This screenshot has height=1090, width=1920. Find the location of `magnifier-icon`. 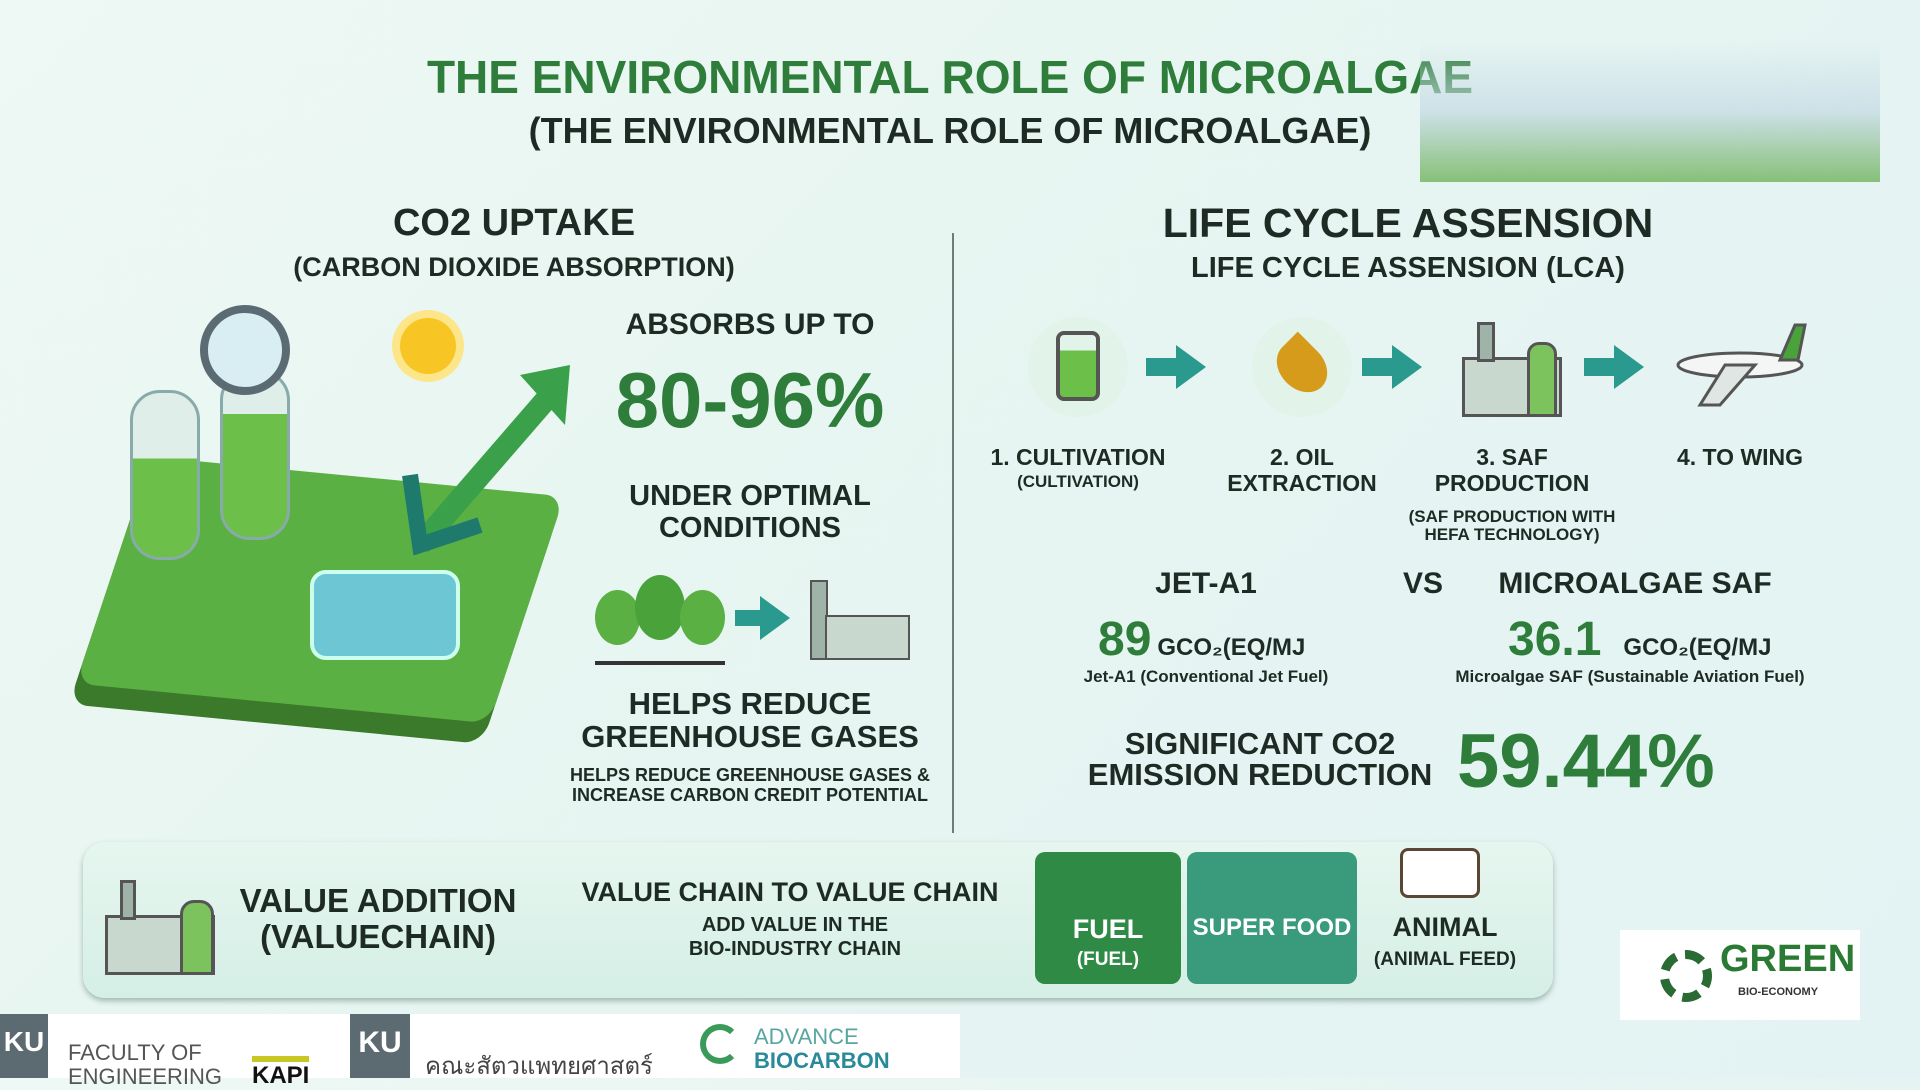

magnifier-icon is located at coordinates (245, 350).